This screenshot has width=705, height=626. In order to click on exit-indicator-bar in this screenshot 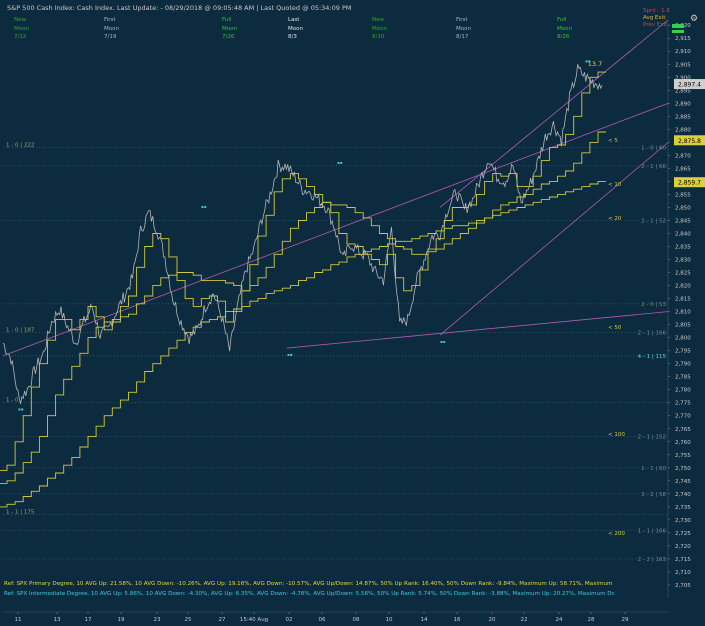, I will do `click(678, 31)`.